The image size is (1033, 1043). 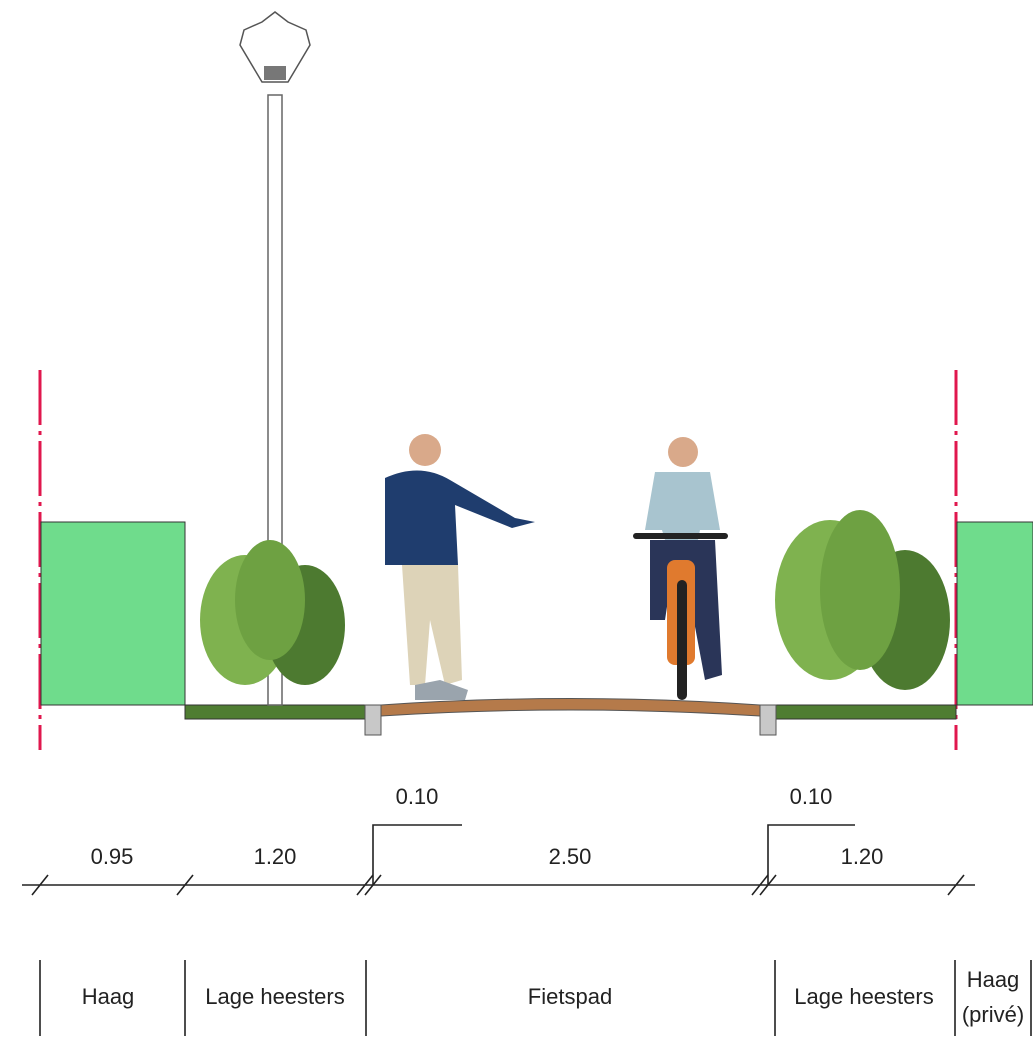 I want to click on hedge-private, so click(x=994, y=613).